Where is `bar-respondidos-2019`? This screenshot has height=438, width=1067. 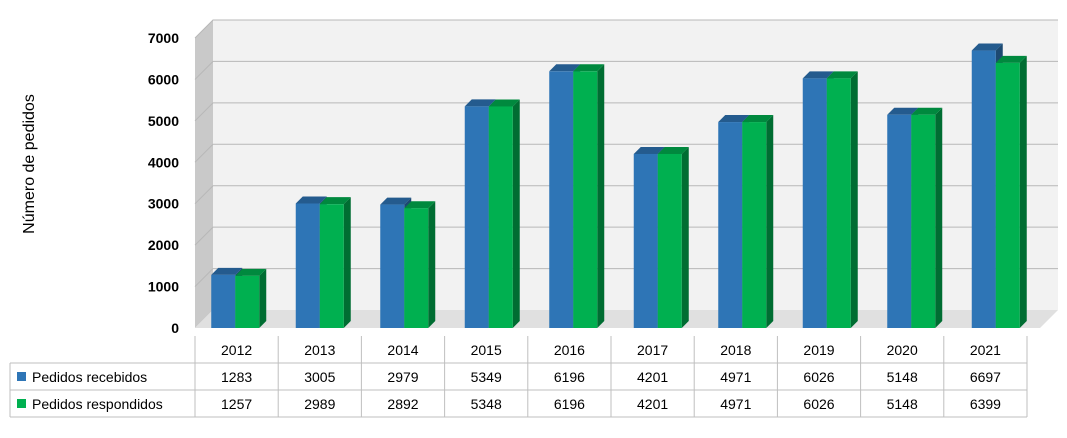 bar-respondidos-2019 is located at coordinates (842, 199).